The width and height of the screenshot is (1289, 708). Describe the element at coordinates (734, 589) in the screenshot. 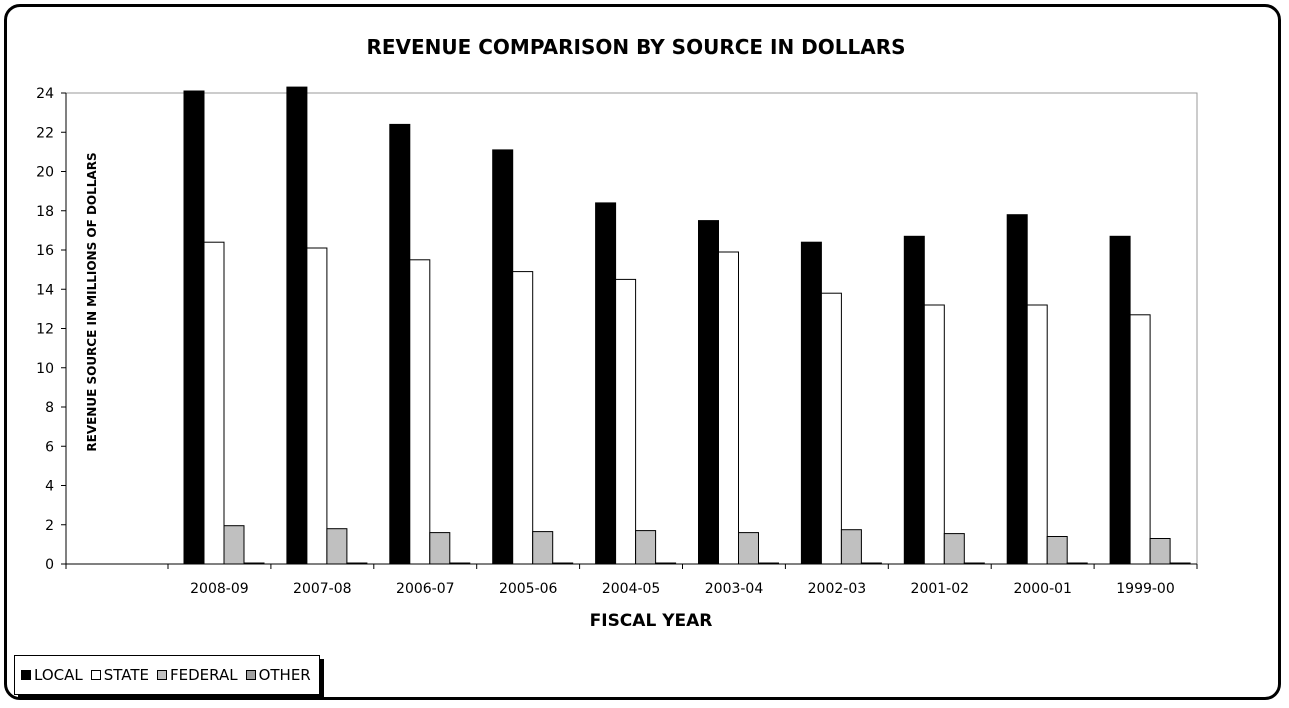

I see `x-tick-label: 2003-04` at that location.